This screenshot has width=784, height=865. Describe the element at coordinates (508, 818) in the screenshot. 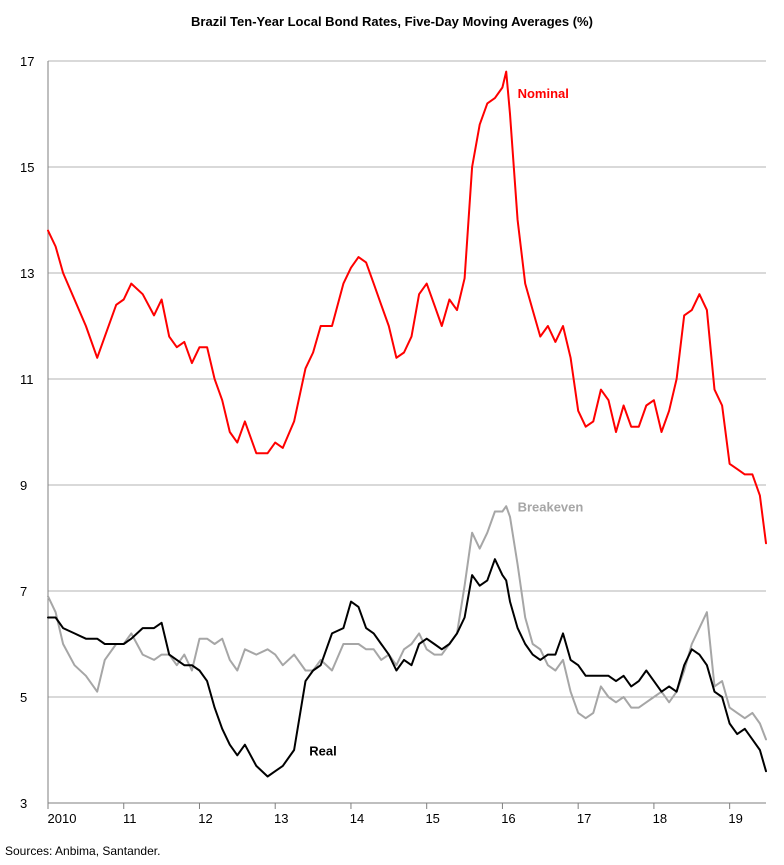

I see `x-tick-label: 16` at that location.